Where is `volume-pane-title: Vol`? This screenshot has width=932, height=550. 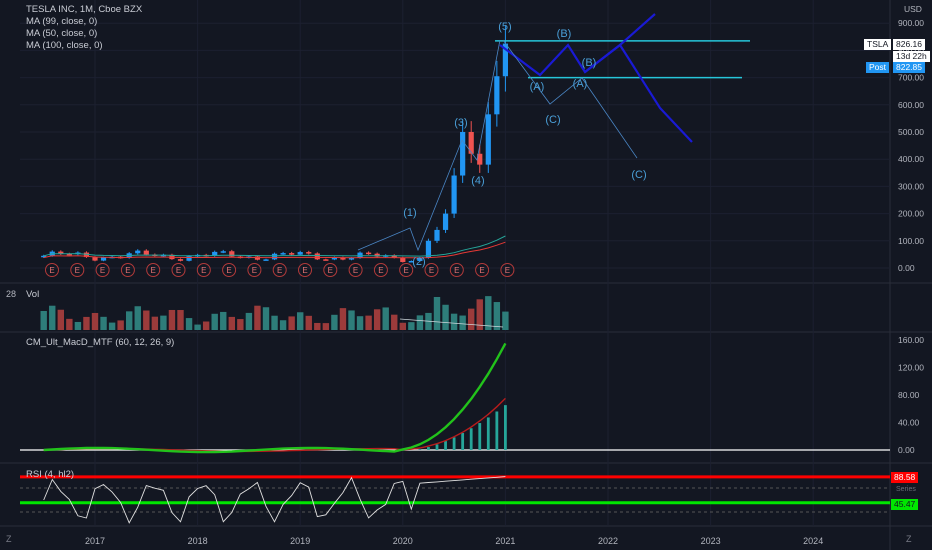
volume-pane-title: Vol is located at coordinates (33, 294).